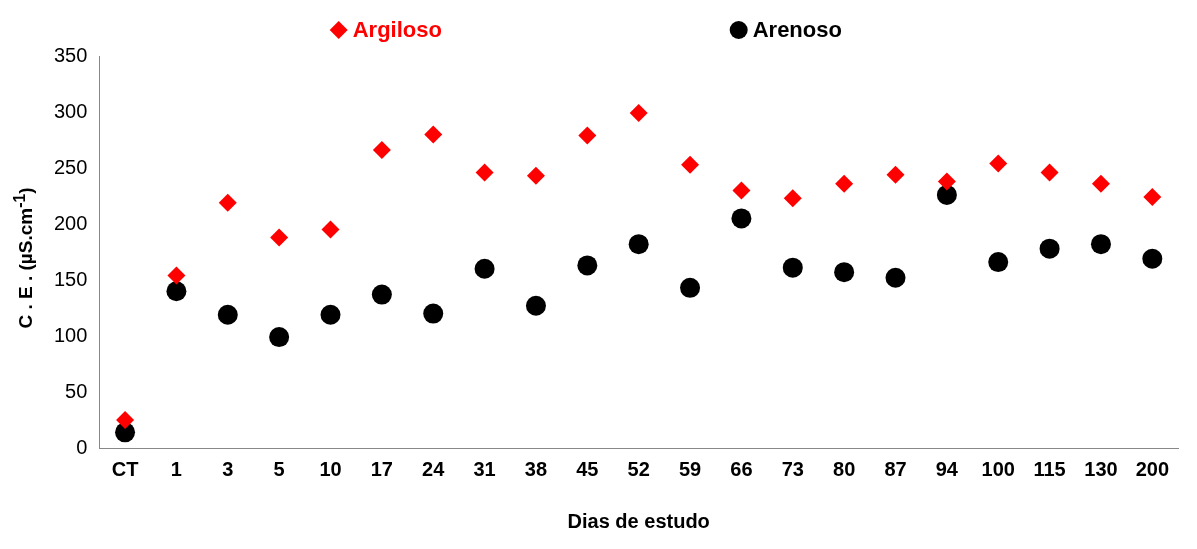 The height and width of the screenshot is (549, 1197). What do you see at coordinates (536, 468) in the screenshot?
I see `x-tick-label: 38` at bounding box center [536, 468].